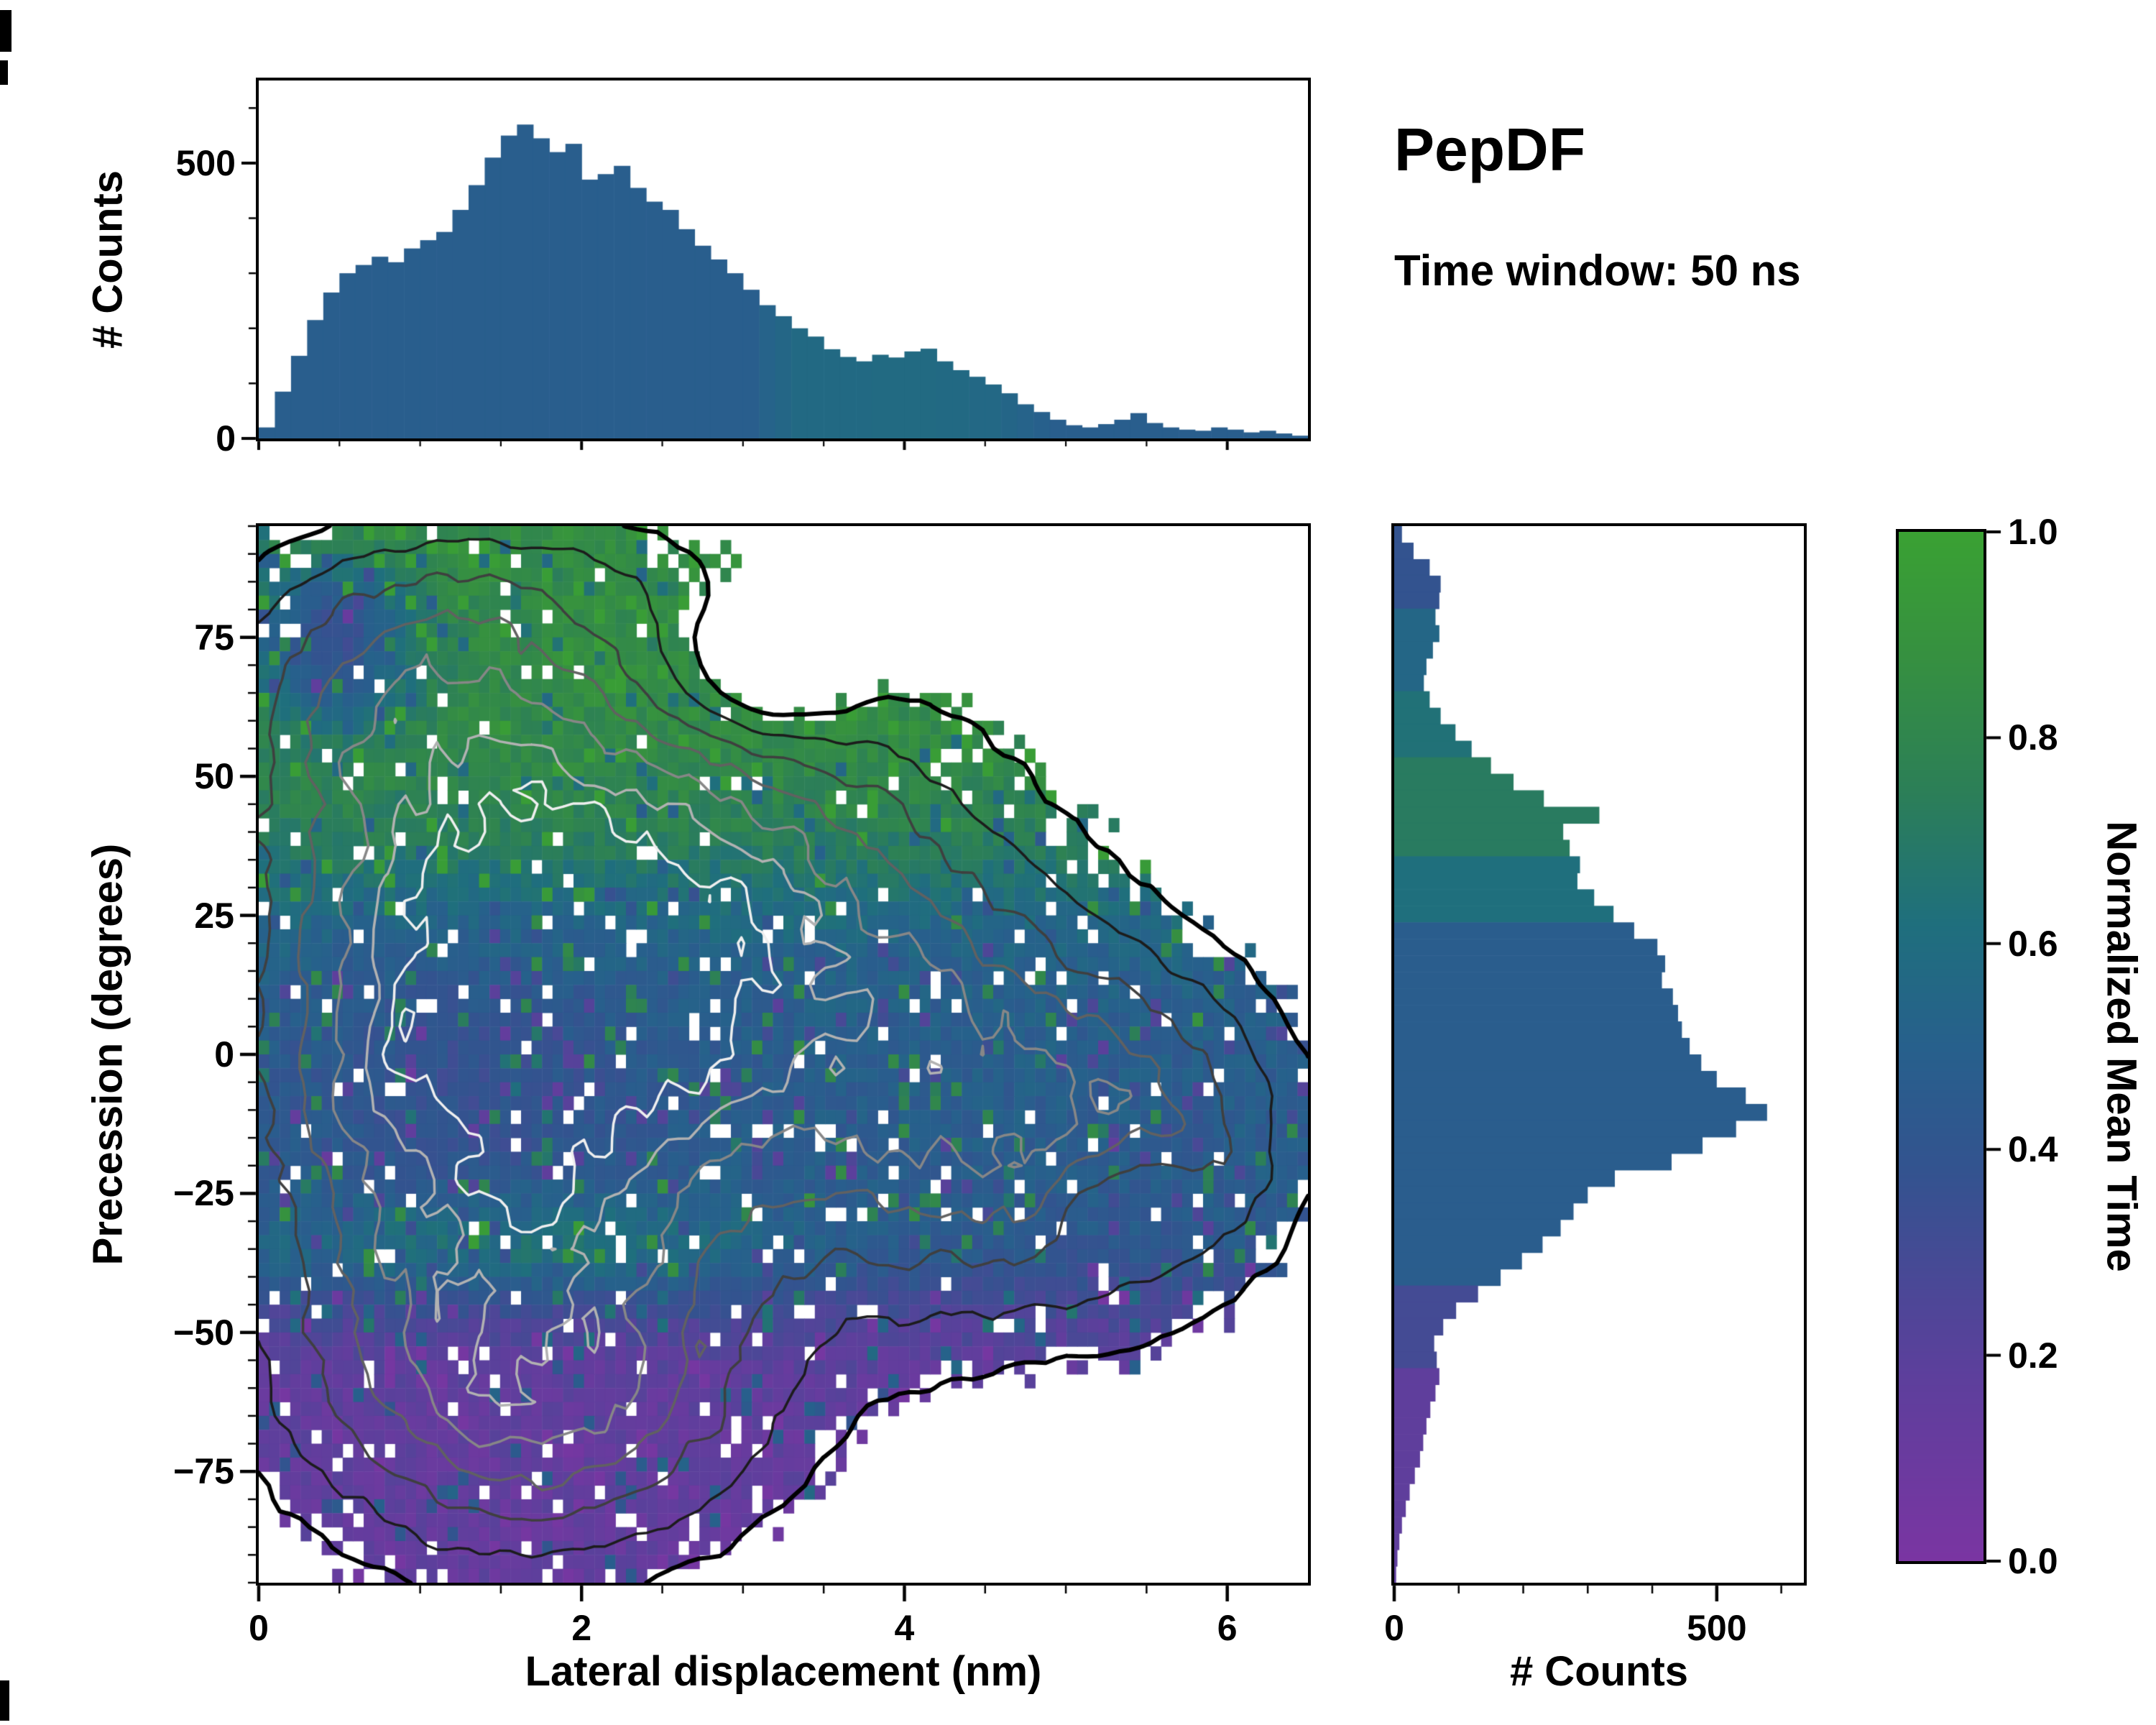  I want to click on right-histogram-canvas, so click(1599, 1054).